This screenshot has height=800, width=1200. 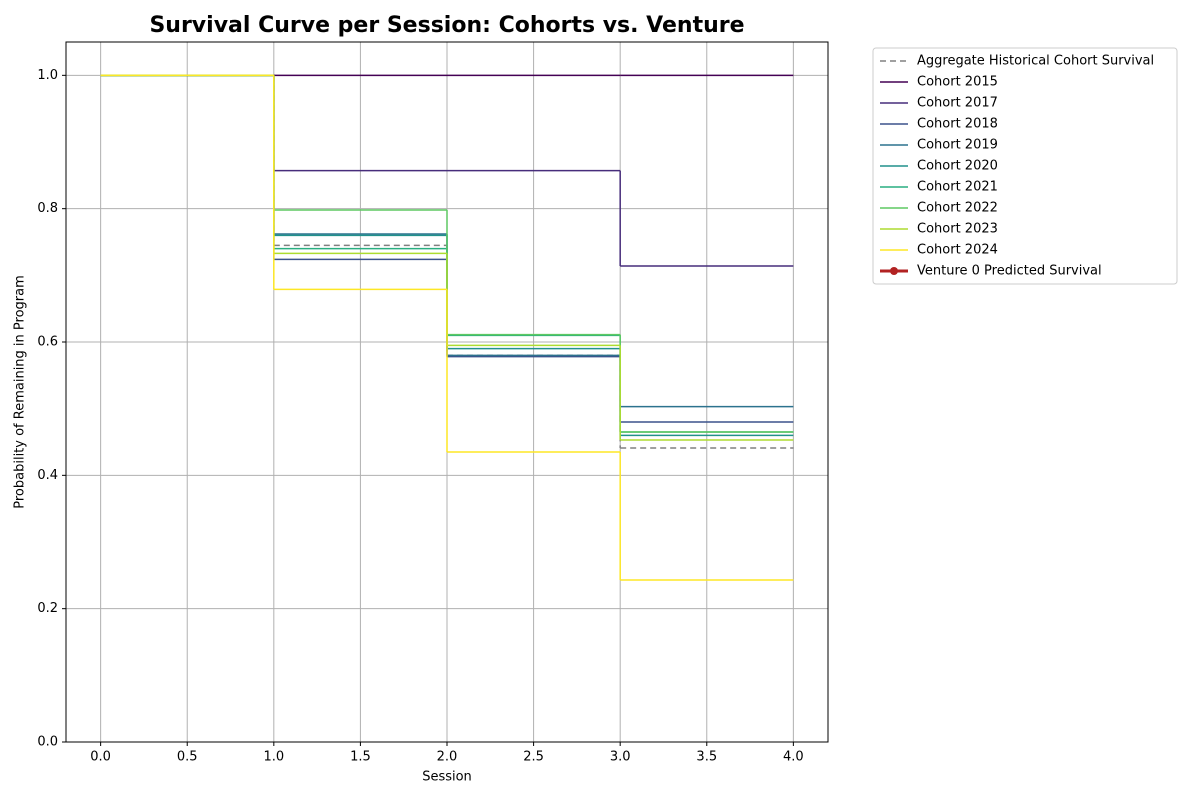 I want to click on legend-label: Cohort 2018, so click(x=957, y=124).